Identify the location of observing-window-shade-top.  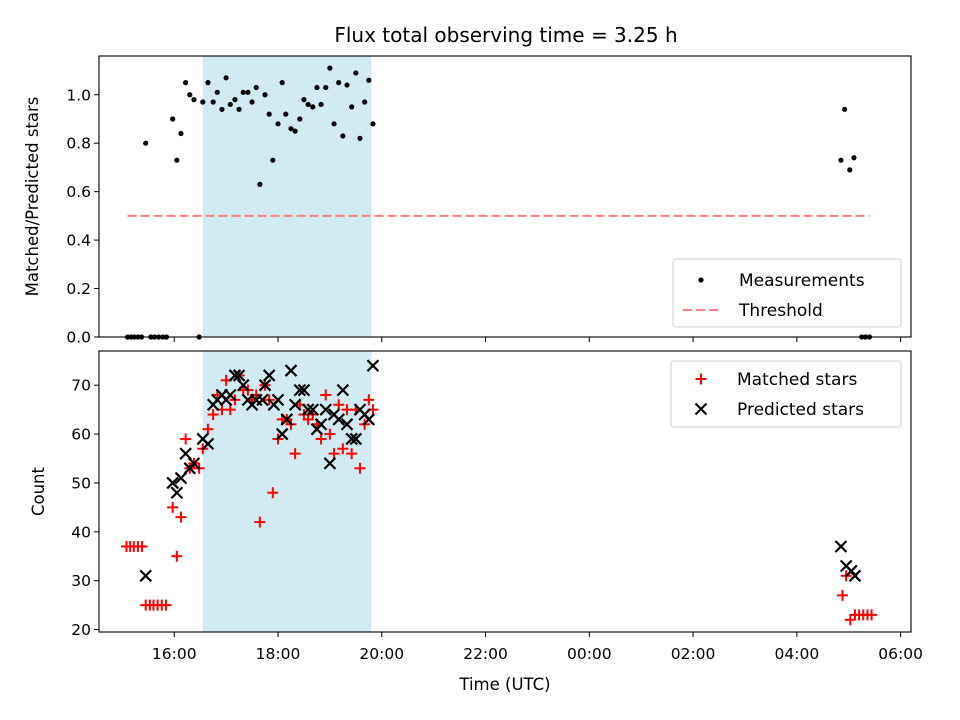
(287, 196).